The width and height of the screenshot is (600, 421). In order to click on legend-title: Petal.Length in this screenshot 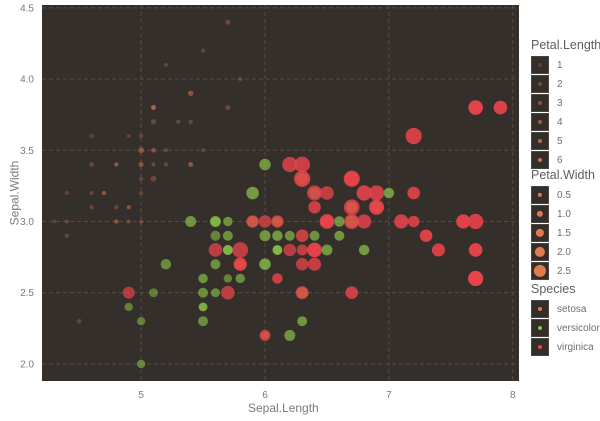, I will do `click(565, 45)`.